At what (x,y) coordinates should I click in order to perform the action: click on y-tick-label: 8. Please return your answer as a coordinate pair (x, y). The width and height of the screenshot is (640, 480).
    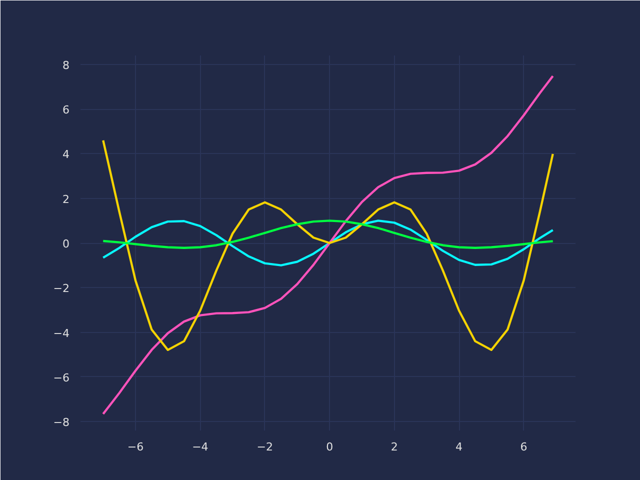
    Looking at the image, I should click on (66, 65).